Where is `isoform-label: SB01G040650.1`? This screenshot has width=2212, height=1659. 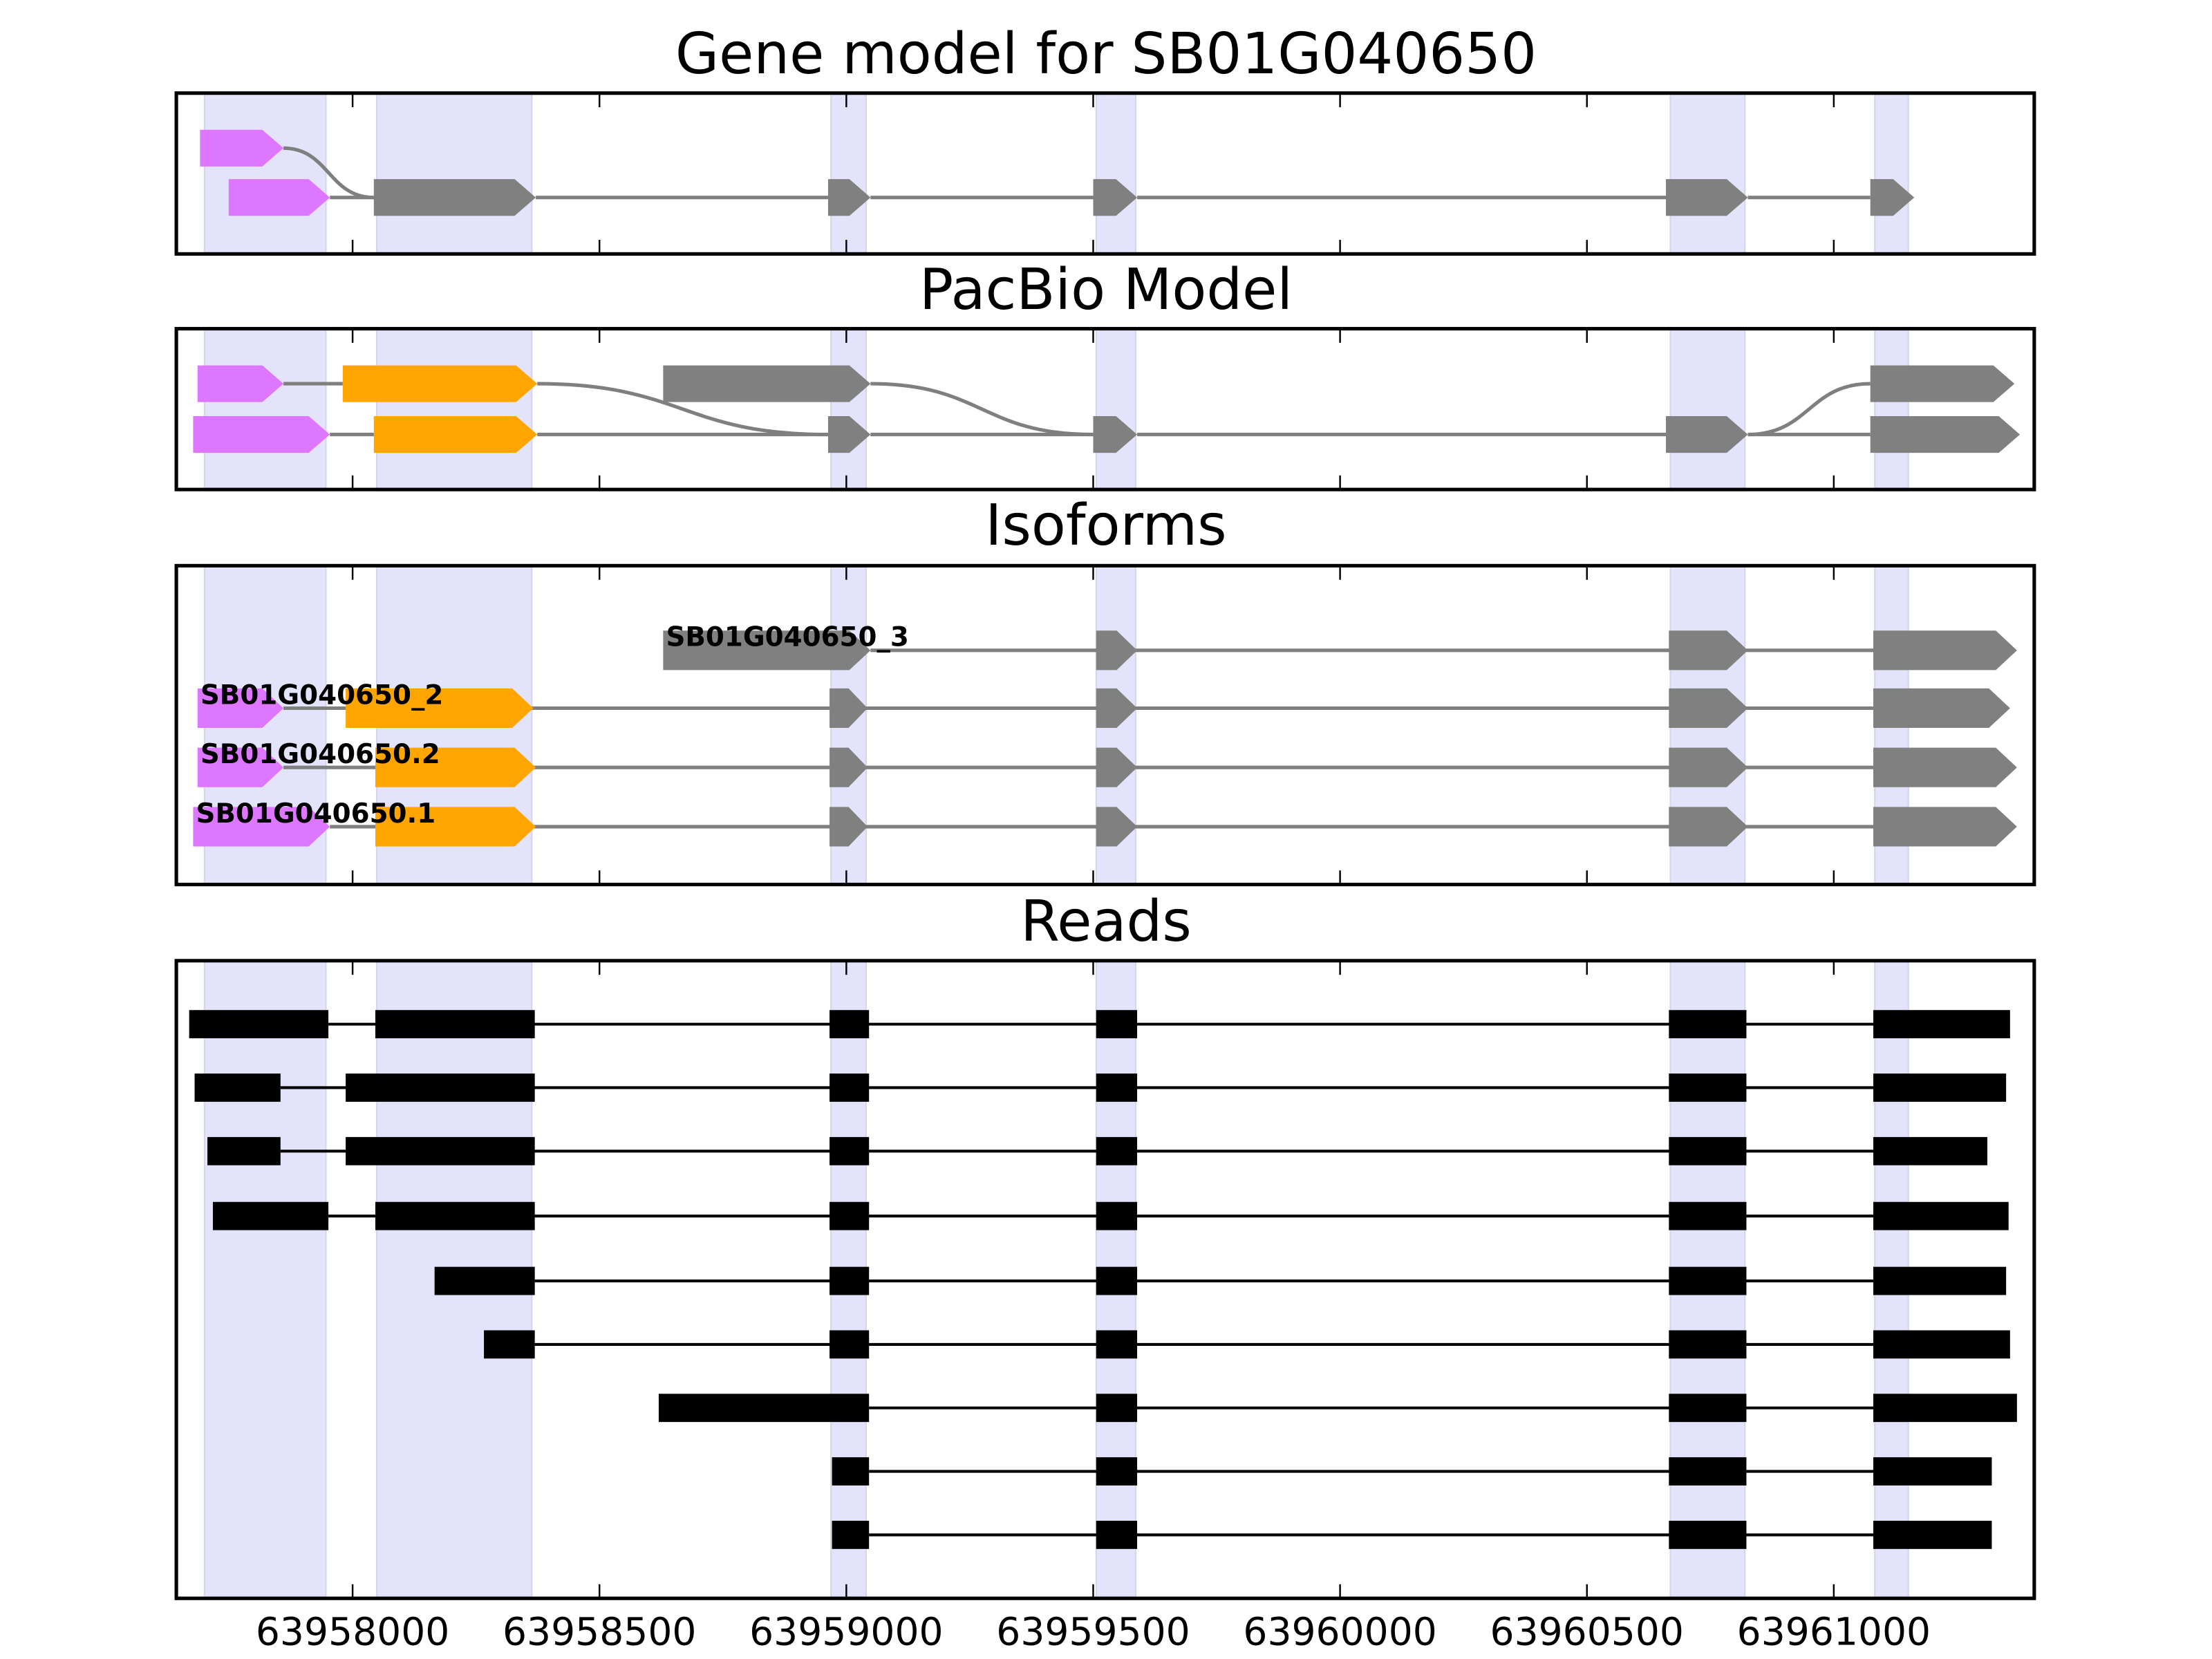
isoform-label: SB01G040650.1 is located at coordinates (315, 814).